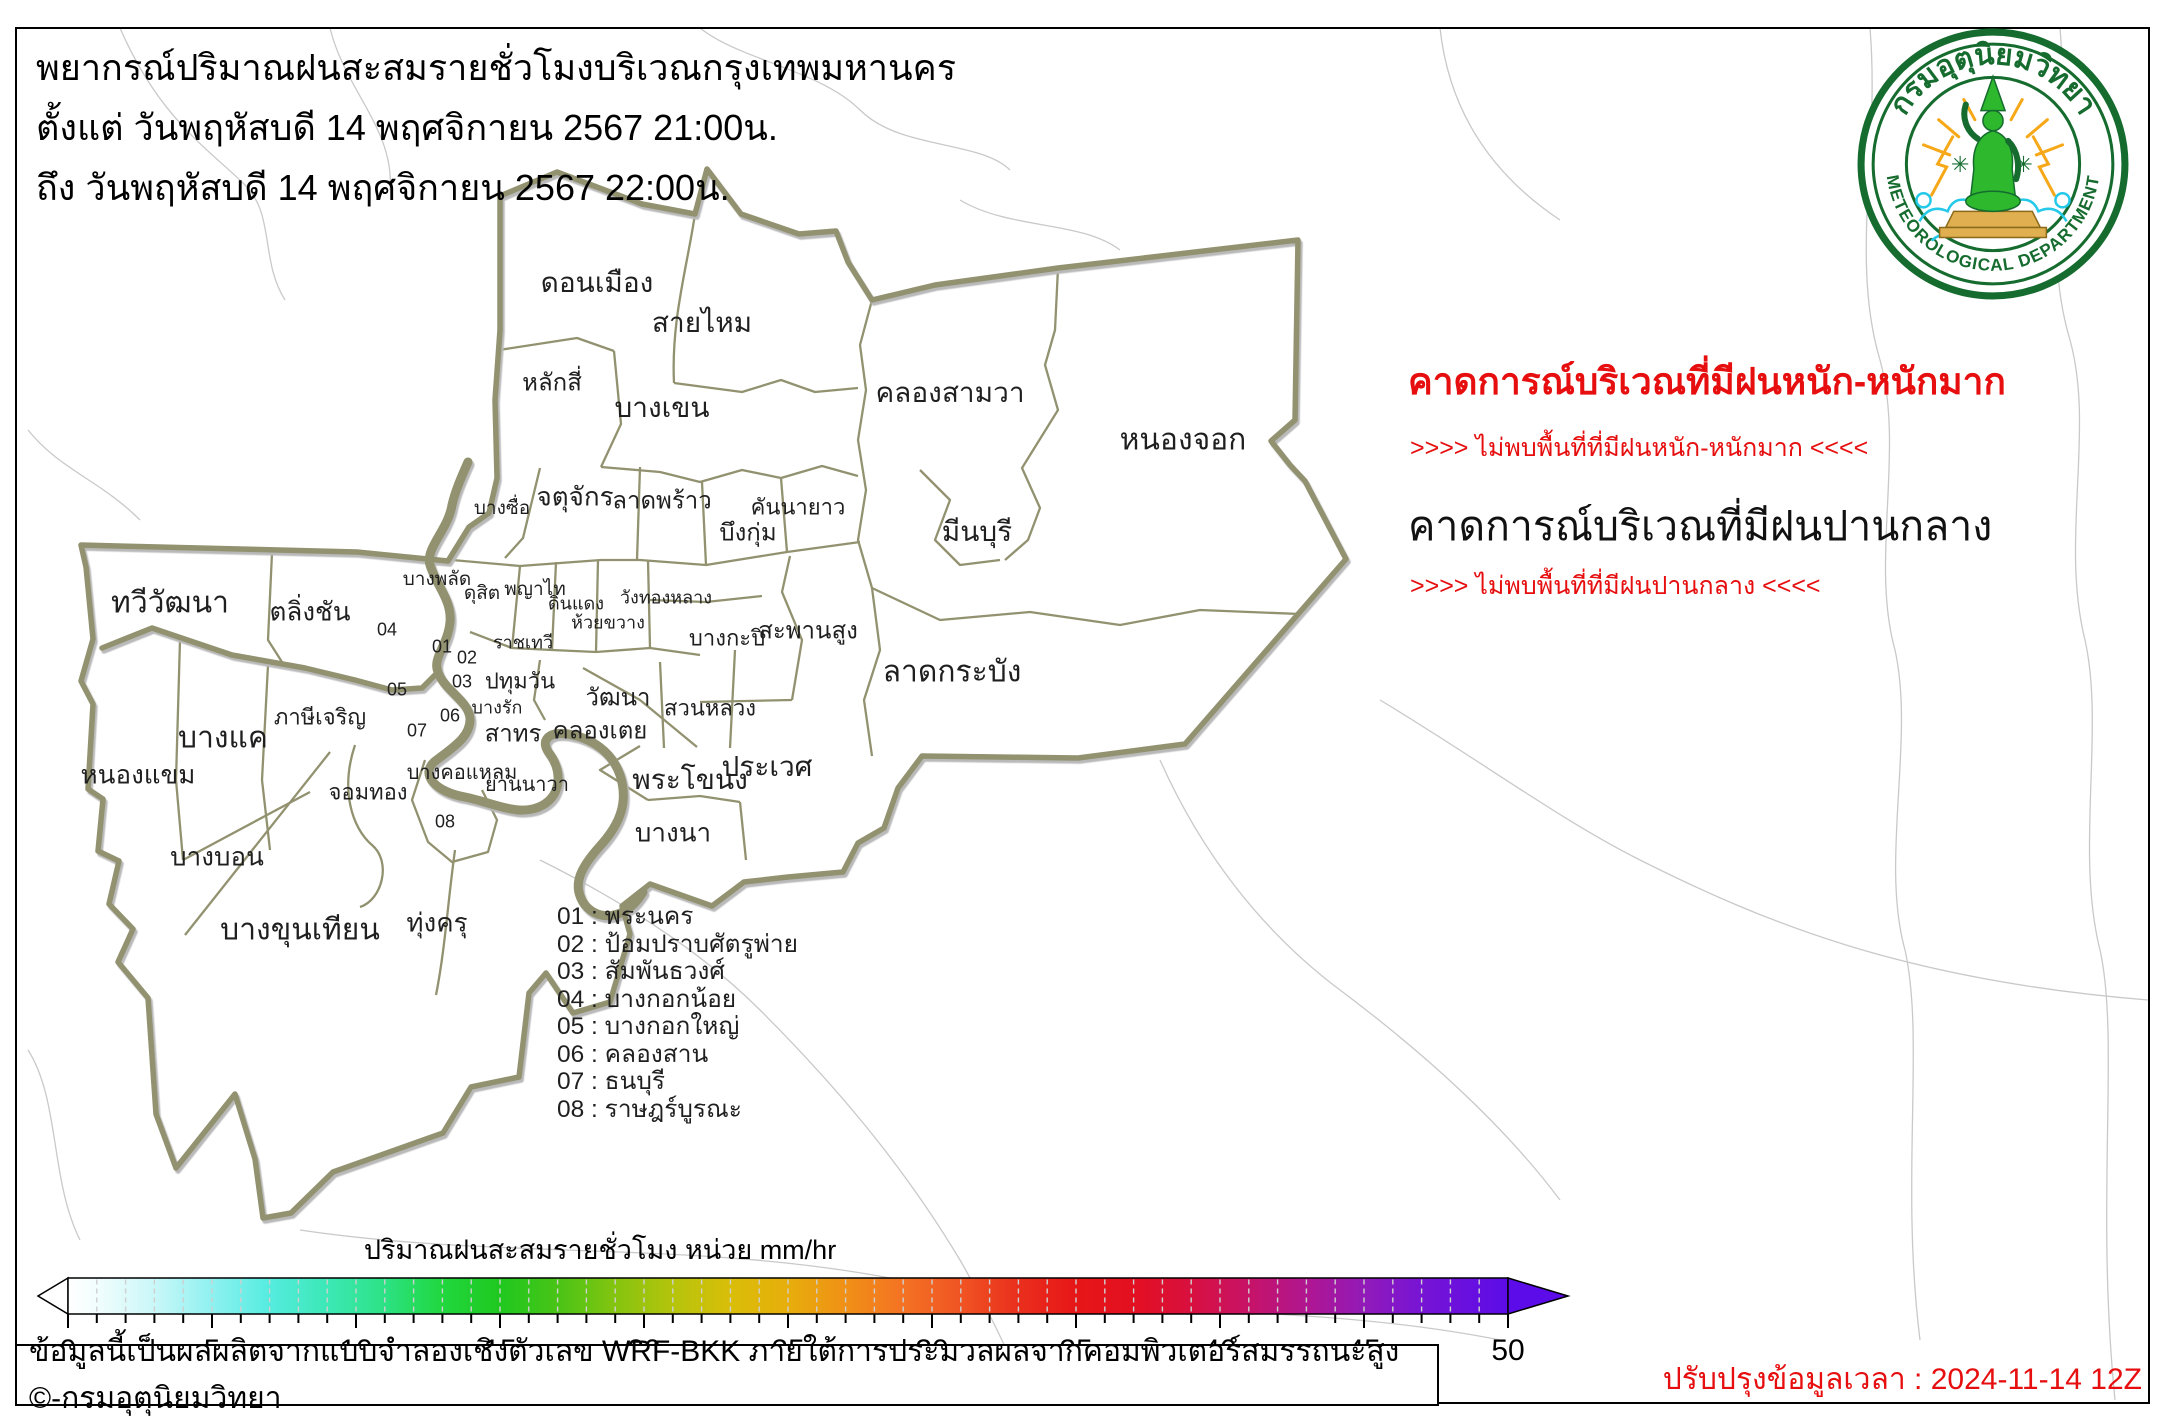  Describe the element at coordinates (1539, 1296) in the screenshot. I see `colorbar-right-arrow` at that location.